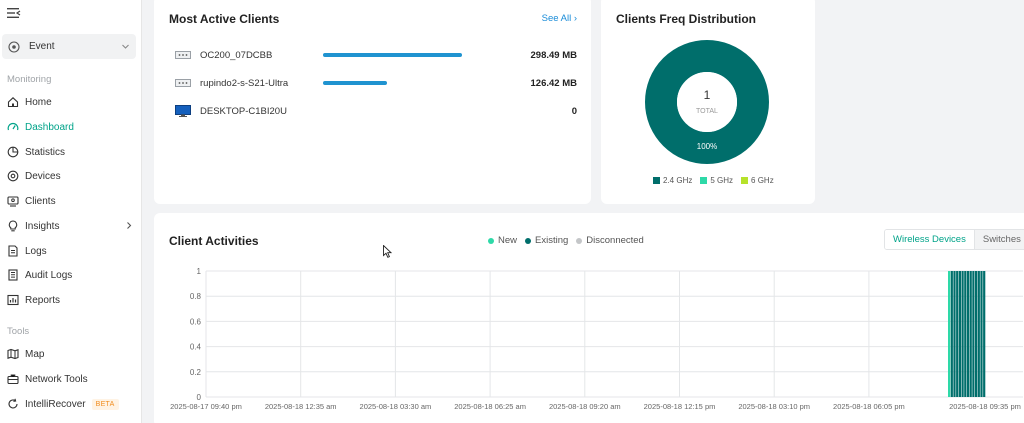 This screenshot has width=1024, height=423. What do you see at coordinates (196, 347) in the screenshot?
I see `y-tick-label: 0.4` at bounding box center [196, 347].